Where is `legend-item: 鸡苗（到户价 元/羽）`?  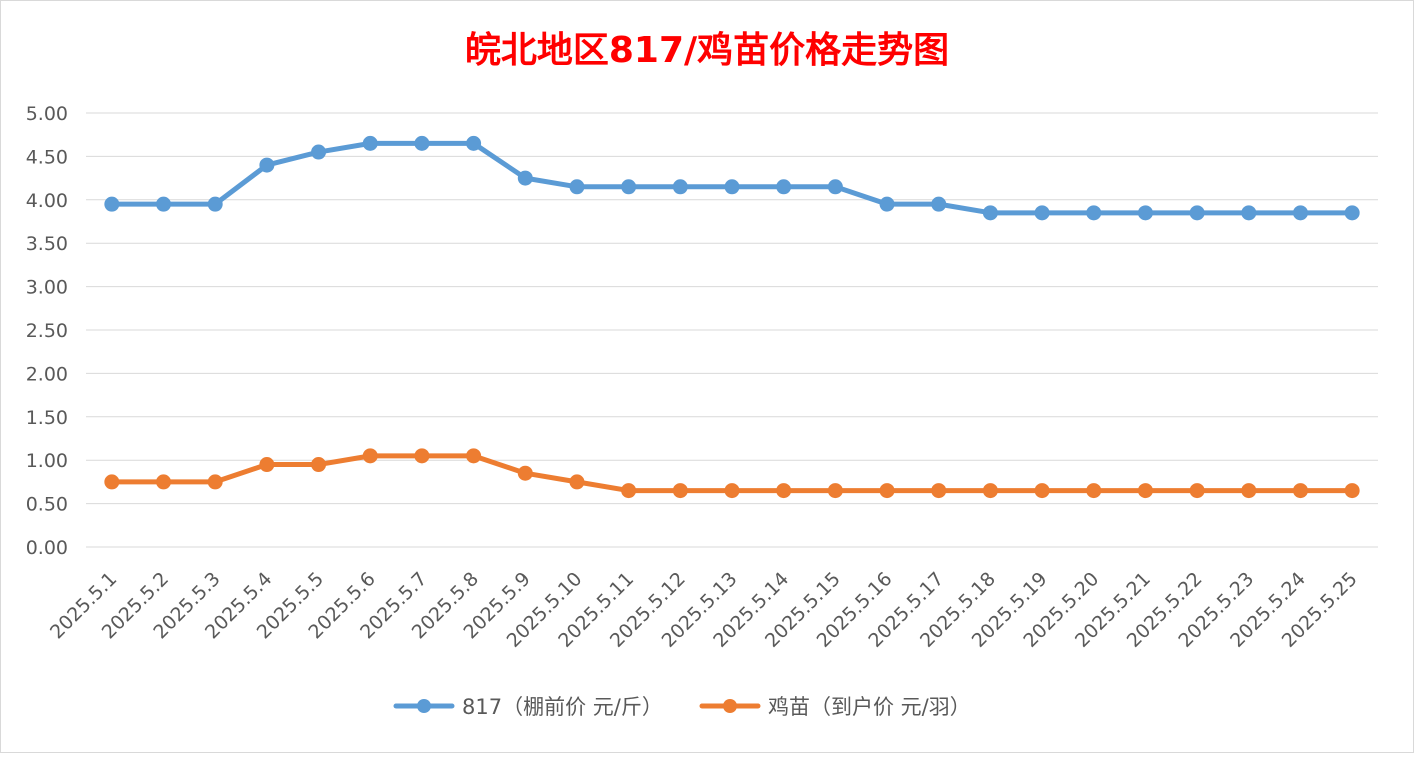 legend-item: 鸡苗（到户价 元/羽） is located at coordinates (835, 707).